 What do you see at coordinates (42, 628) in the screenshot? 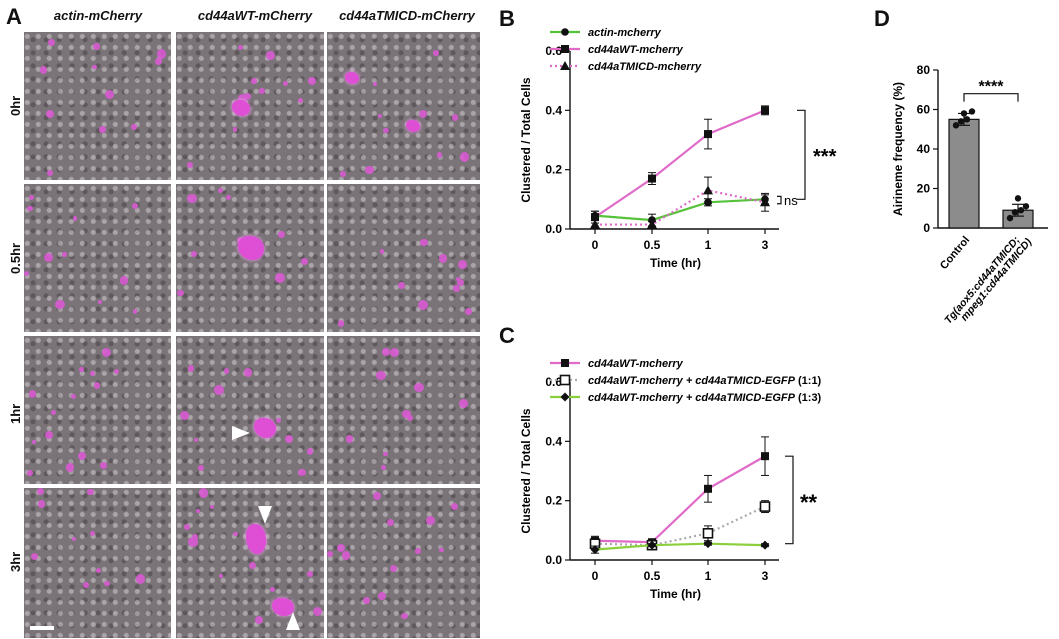
I see `scale-bar` at bounding box center [42, 628].